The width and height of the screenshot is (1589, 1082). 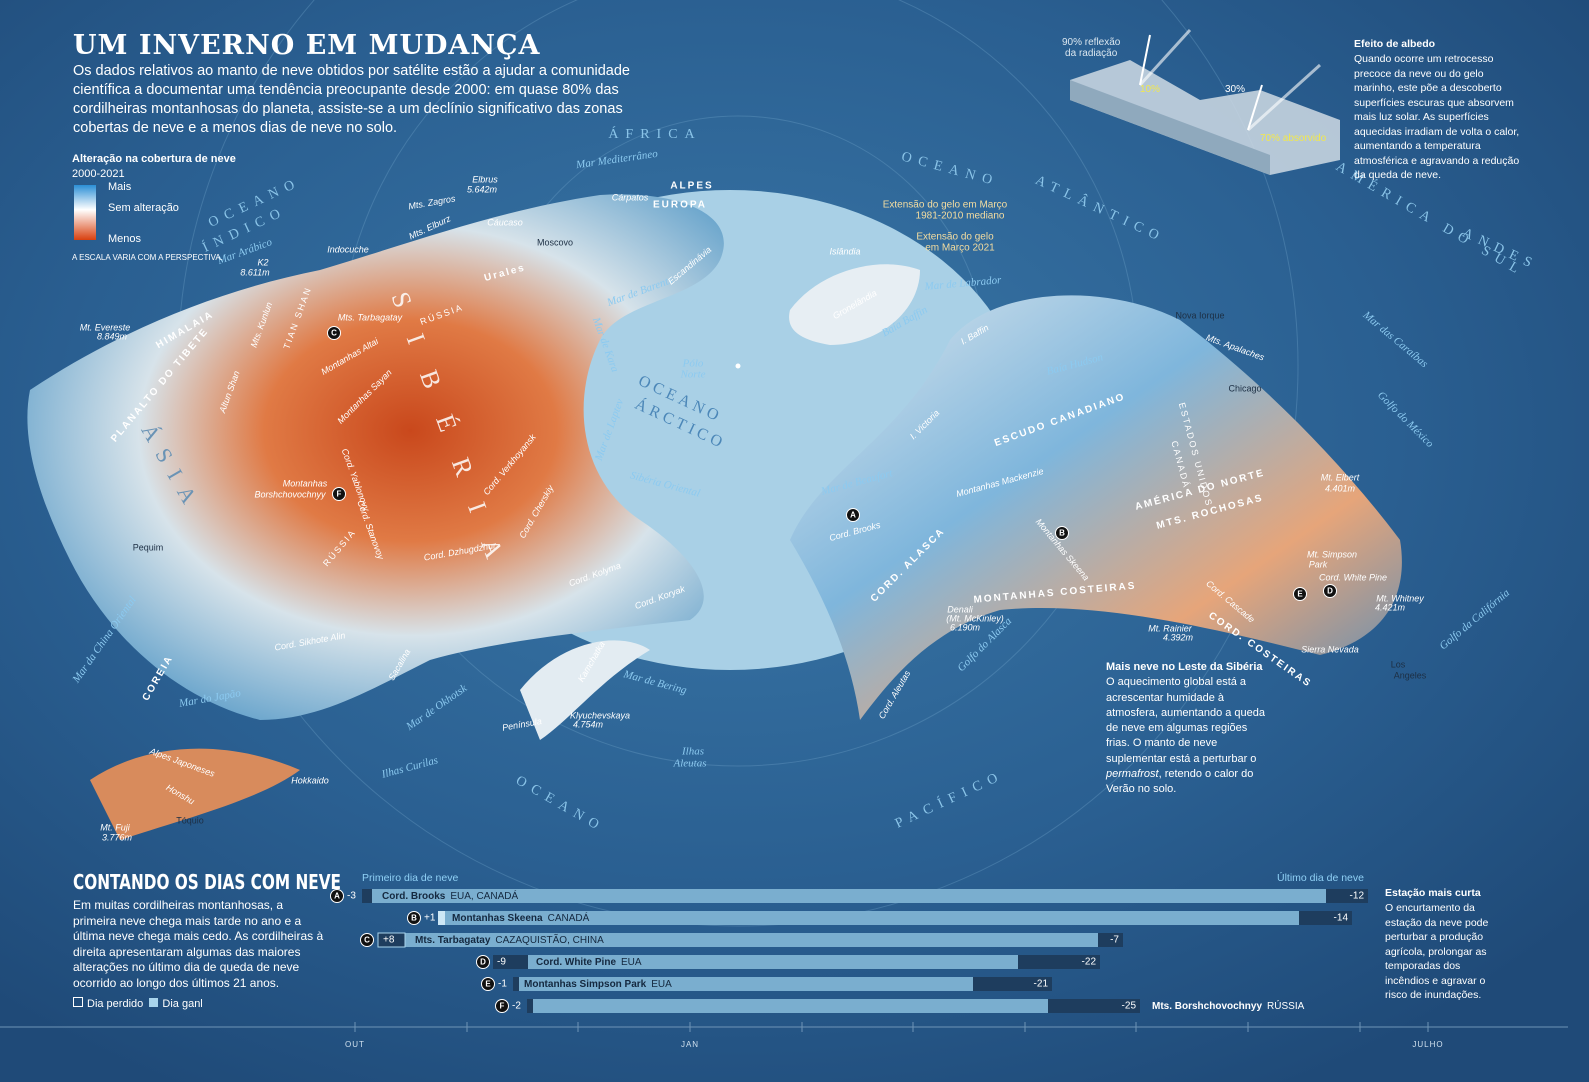 I want to click on map-label: Park, so click(x=1318, y=564).